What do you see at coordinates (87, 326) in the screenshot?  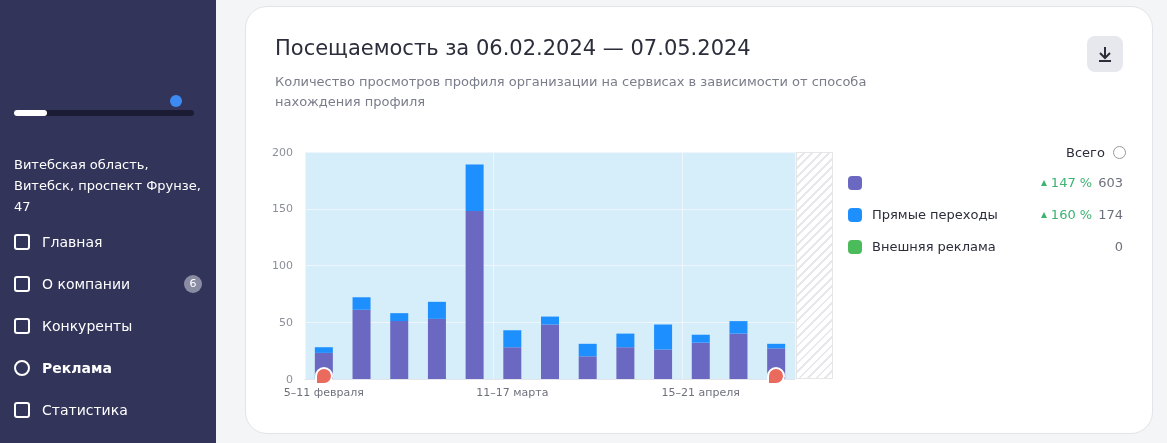 I see `text: Конкуренты` at bounding box center [87, 326].